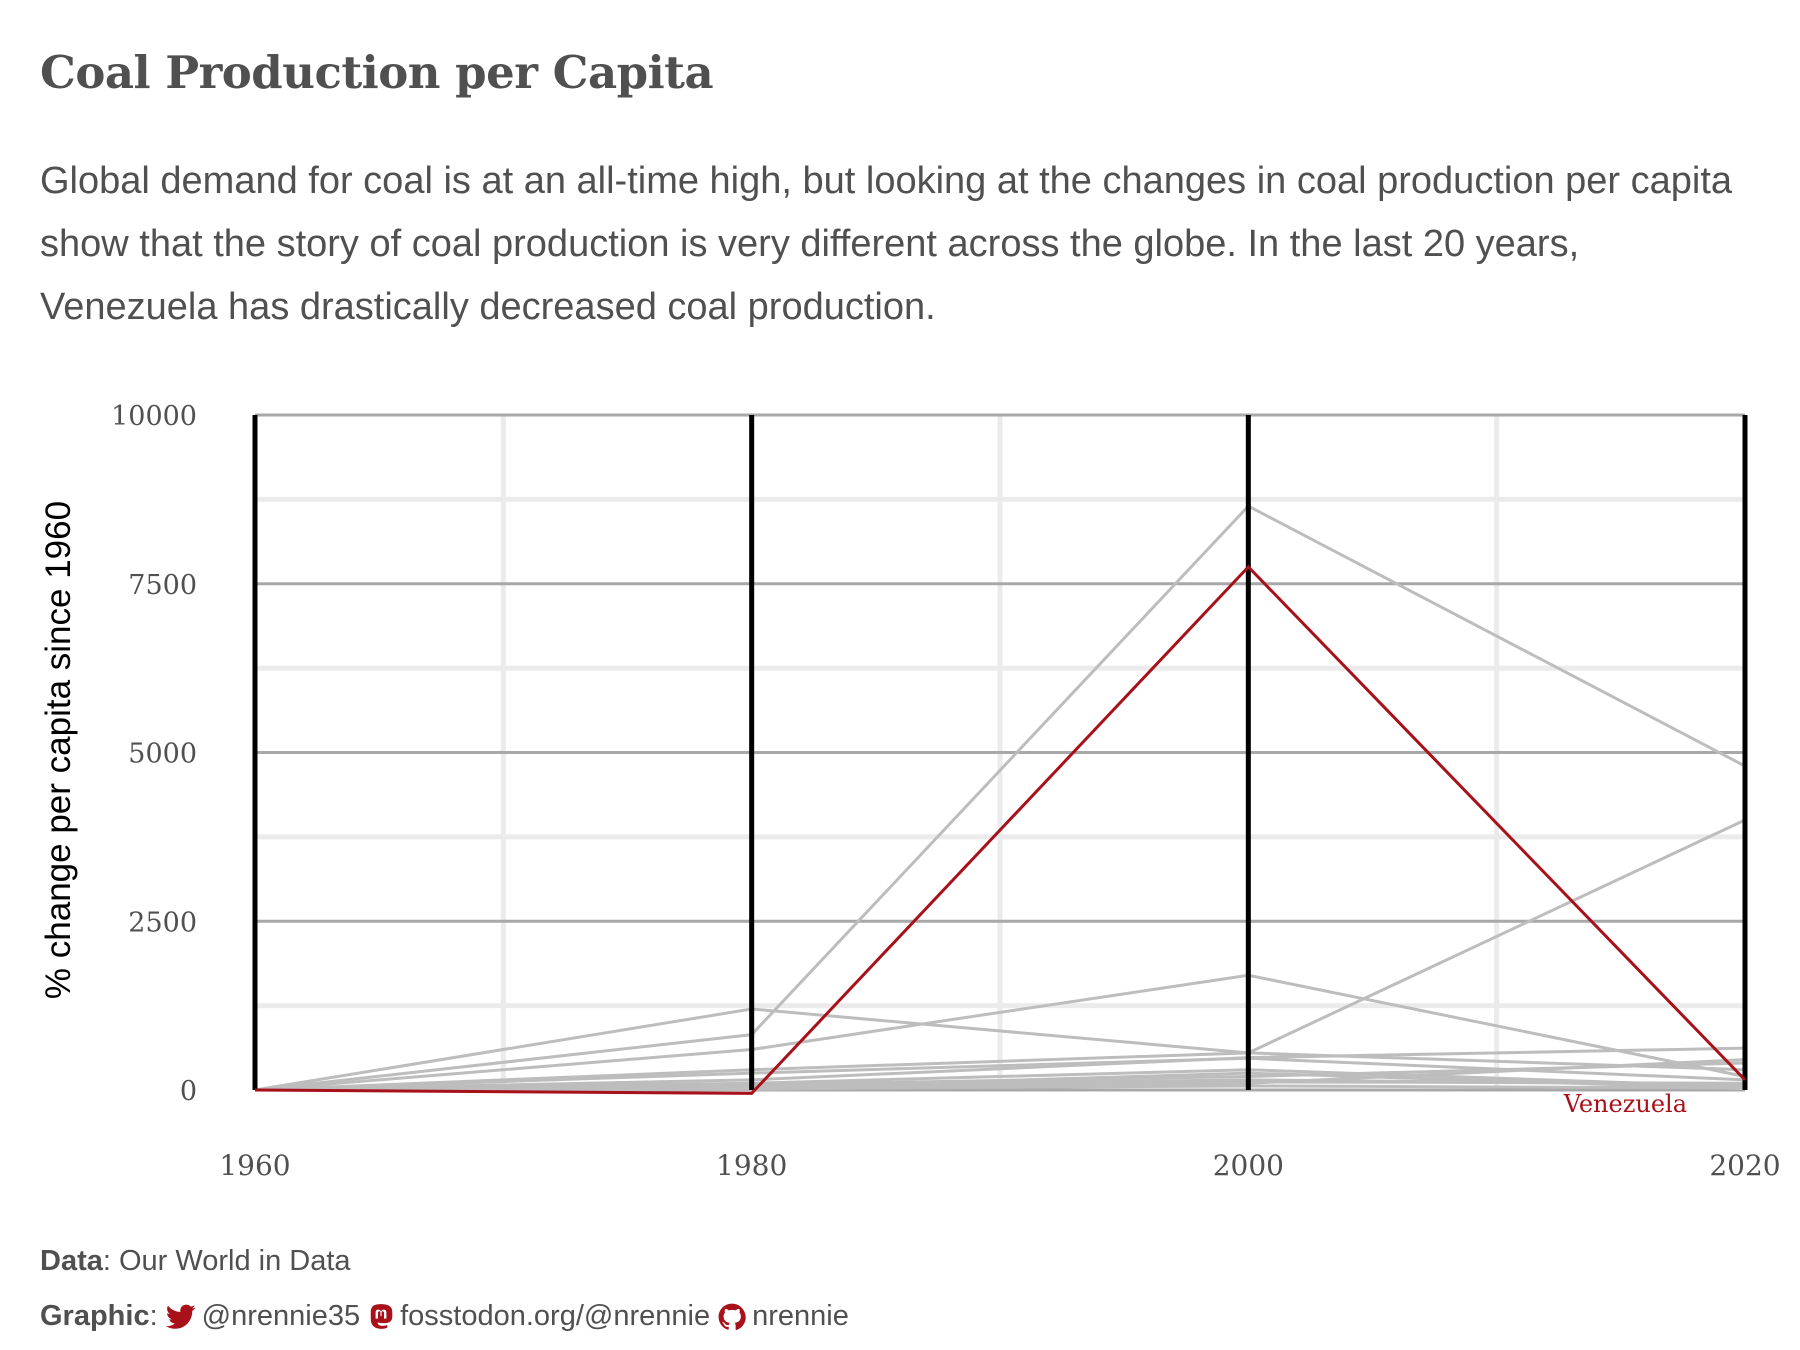 Image resolution: width=1800 pixels, height=1350 pixels. Describe the element at coordinates (732, 1317) in the screenshot. I see `github-icon` at that location.